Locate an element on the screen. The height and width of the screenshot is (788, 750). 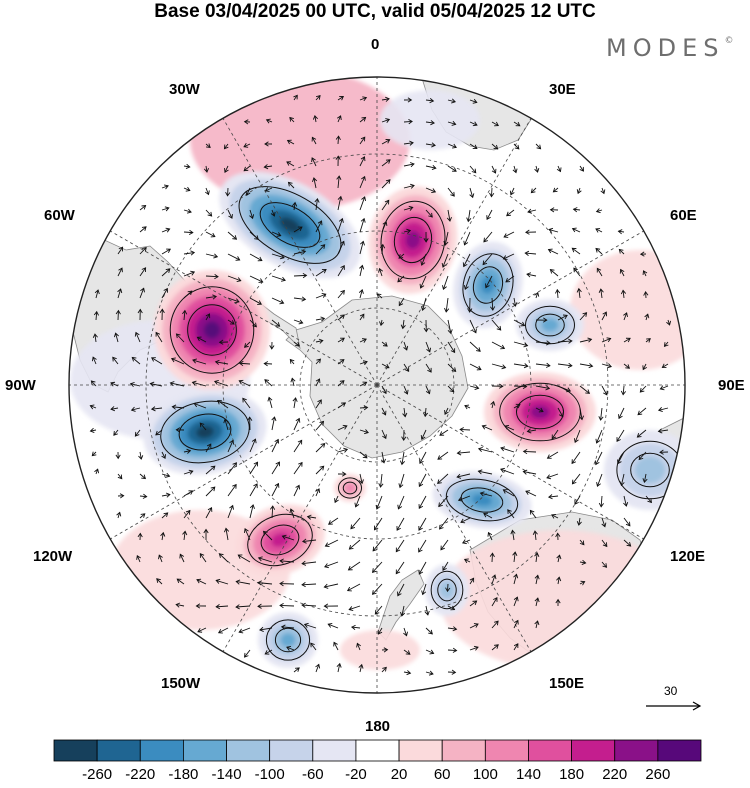
vector-reference-arrow is located at coordinates (675, 699).